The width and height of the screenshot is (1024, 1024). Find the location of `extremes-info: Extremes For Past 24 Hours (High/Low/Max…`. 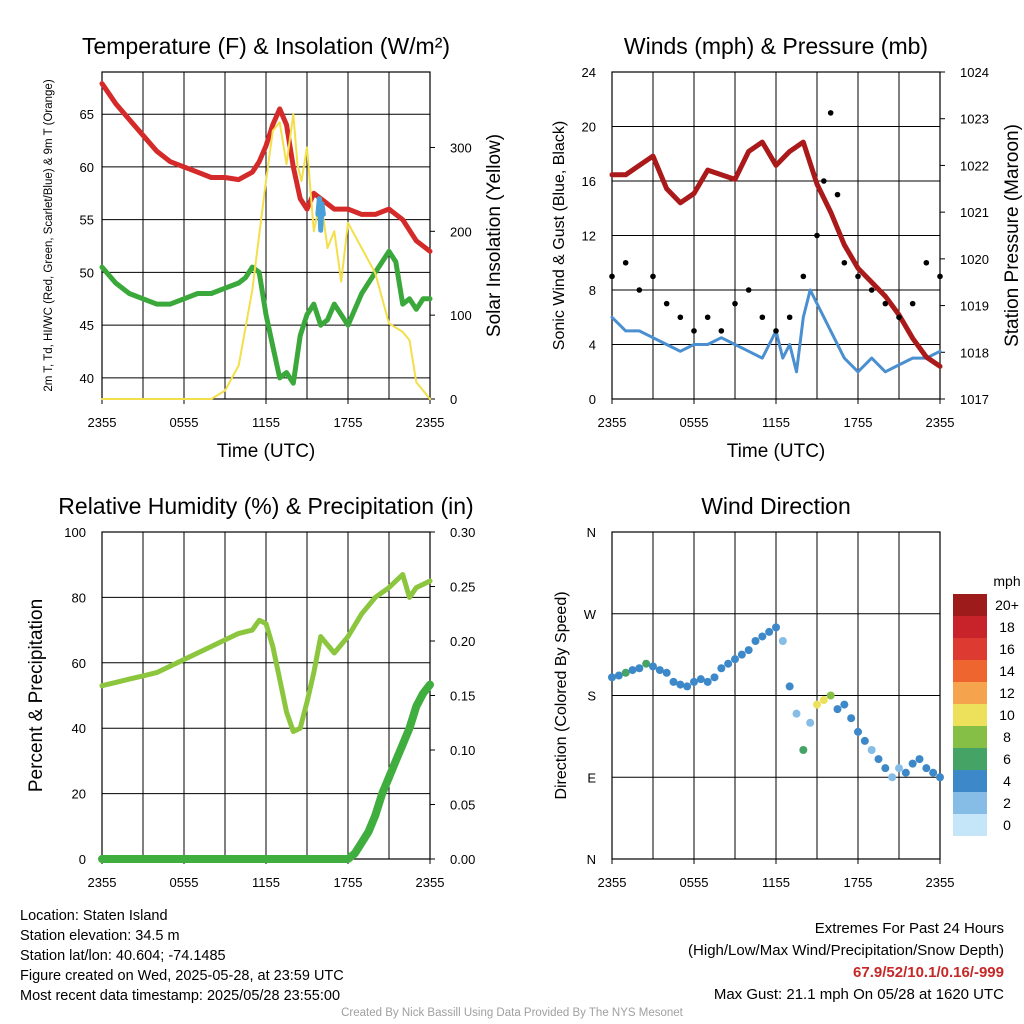

extremes-info: Extremes For Past 24 Hours (High/Low/Max… is located at coordinates (846, 962).